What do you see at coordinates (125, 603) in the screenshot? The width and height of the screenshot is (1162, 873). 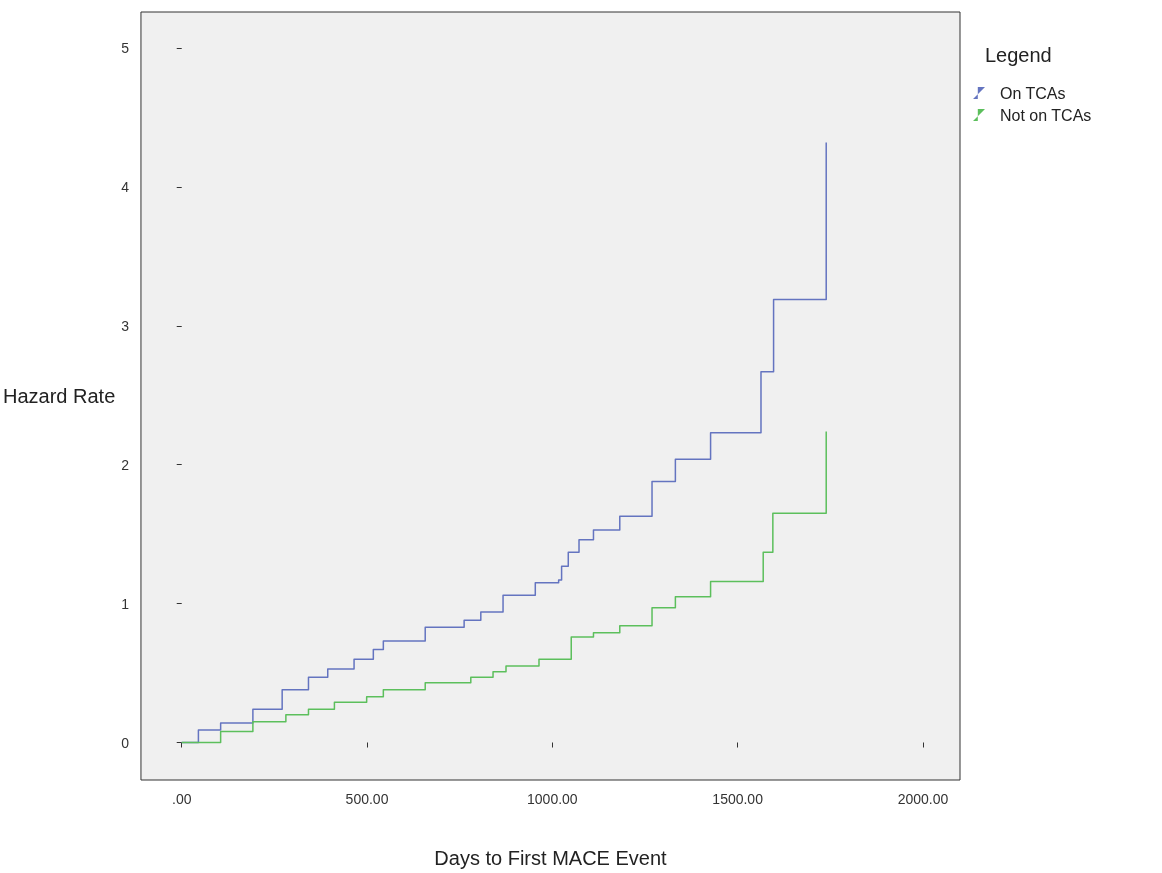 I see `y-tick-label: 1` at bounding box center [125, 603].